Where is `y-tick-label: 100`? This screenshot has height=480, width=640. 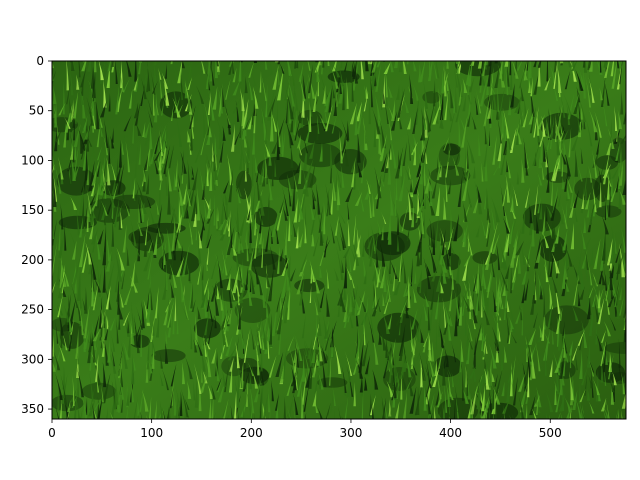
y-tick-label: 100 is located at coordinates (32, 160).